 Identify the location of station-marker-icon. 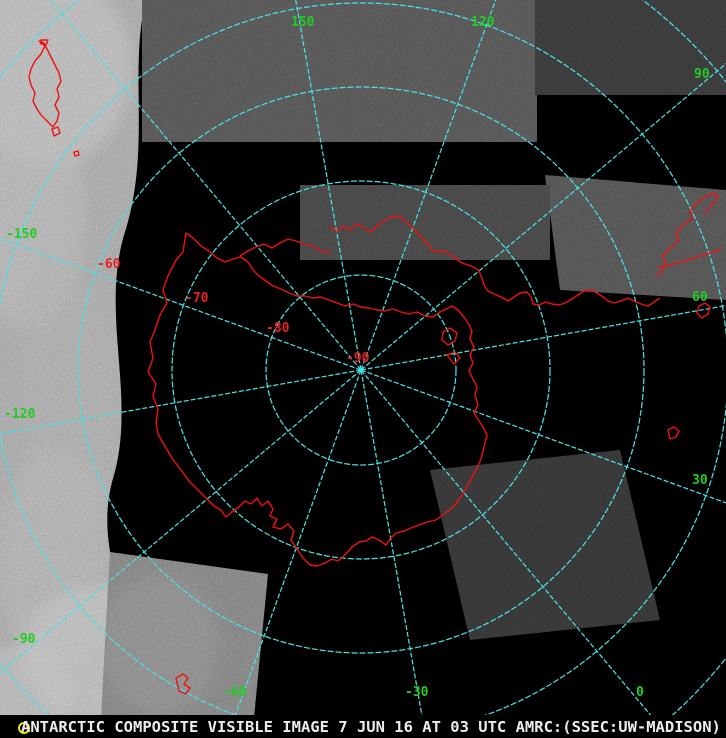
(24, 728).